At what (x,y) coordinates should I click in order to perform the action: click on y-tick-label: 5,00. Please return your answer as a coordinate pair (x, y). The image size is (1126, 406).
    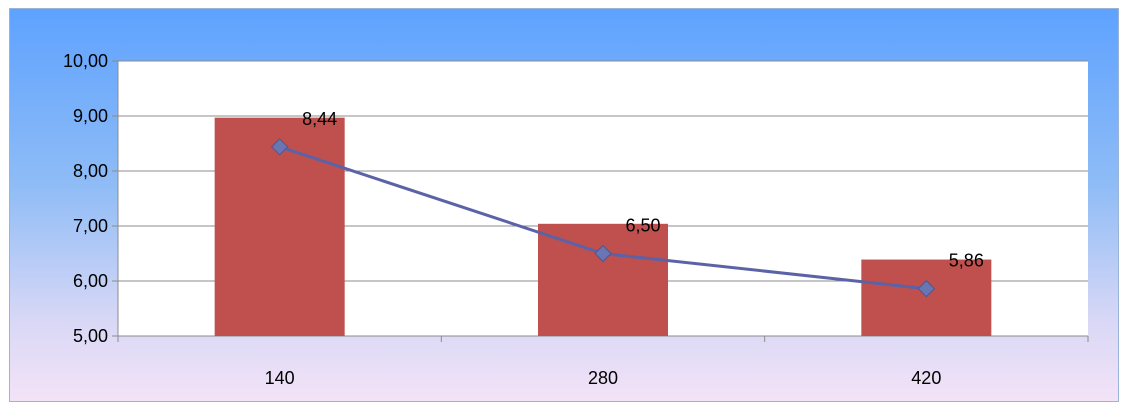
    Looking at the image, I should click on (90, 336).